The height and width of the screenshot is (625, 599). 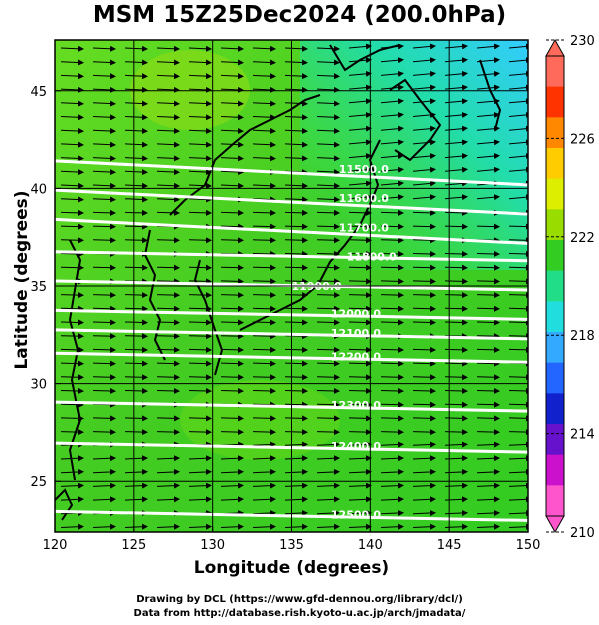 What do you see at coordinates (356, 333) in the screenshot?
I see `contour-label: 12100.0` at bounding box center [356, 333].